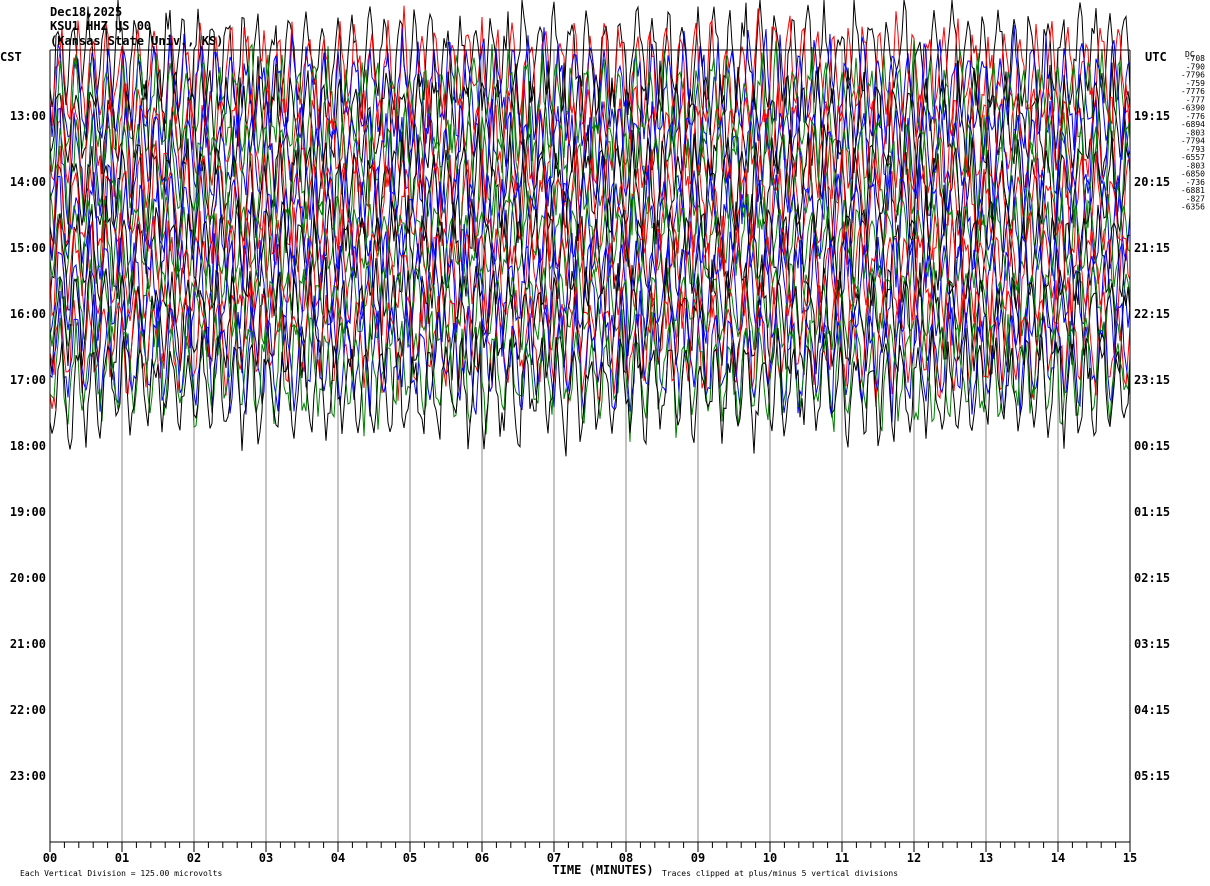  Describe the element at coordinates (50, 858) in the screenshot. I see `x-tick-label: 00` at that location.